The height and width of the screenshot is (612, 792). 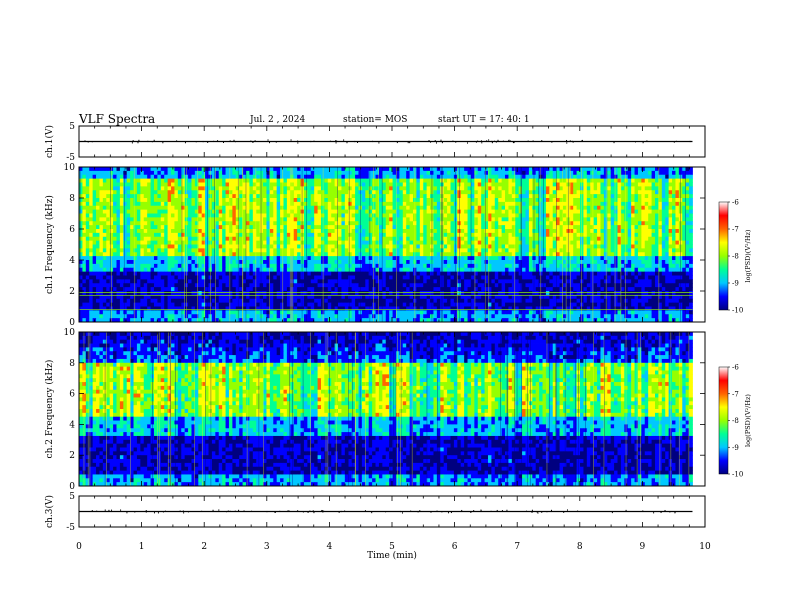 What do you see at coordinates (203, 141) in the screenshot?
I see `ch1-voltage-panel-noise` at bounding box center [203, 141].